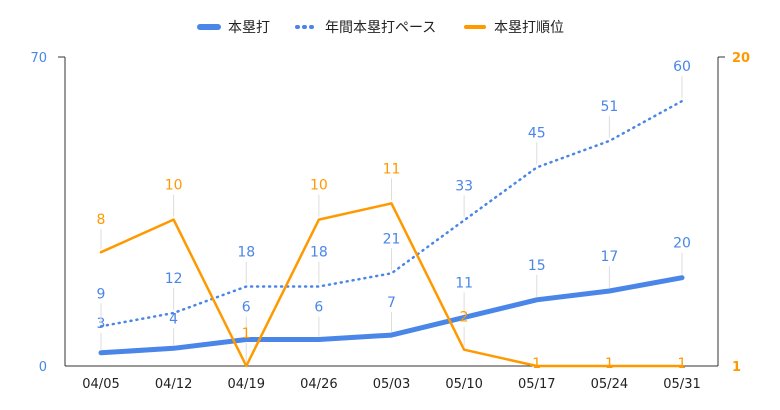 Image resolution: width=780 pixels, height=410 pixels. I want to click on y-right-tick-label: 20, so click(741, 58).